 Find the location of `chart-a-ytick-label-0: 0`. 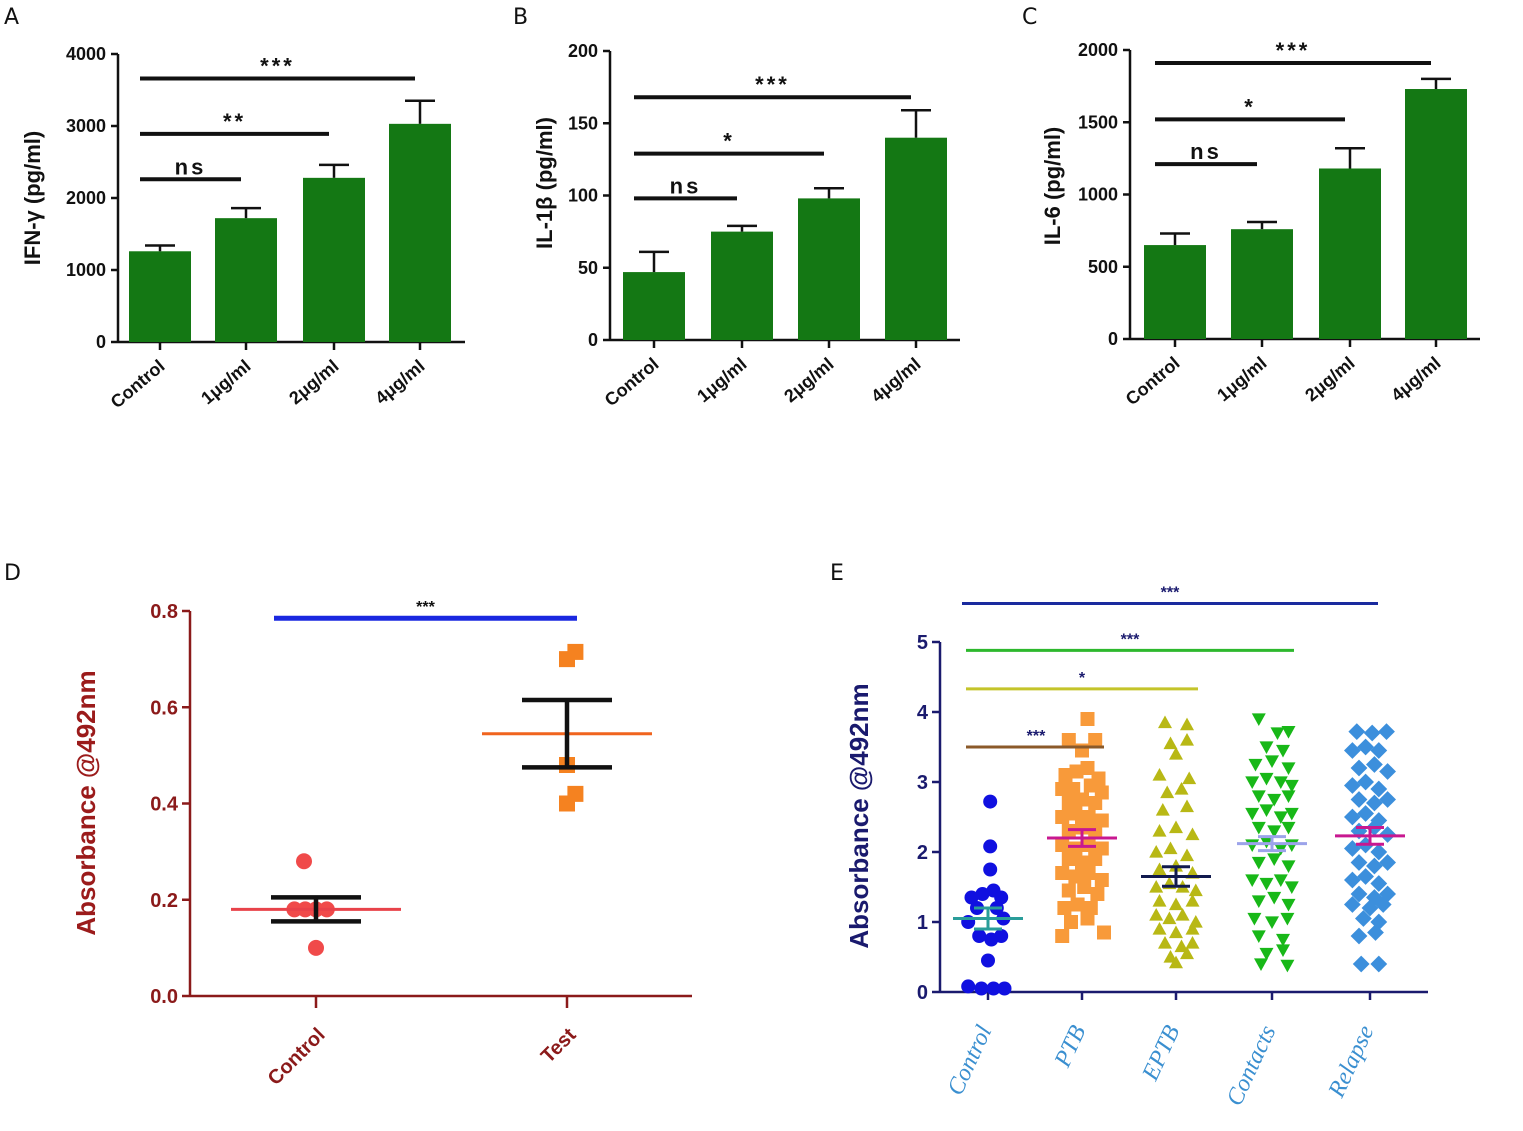

chart-a-ytick-label-0: 0 is located at coordinates (101, 342).